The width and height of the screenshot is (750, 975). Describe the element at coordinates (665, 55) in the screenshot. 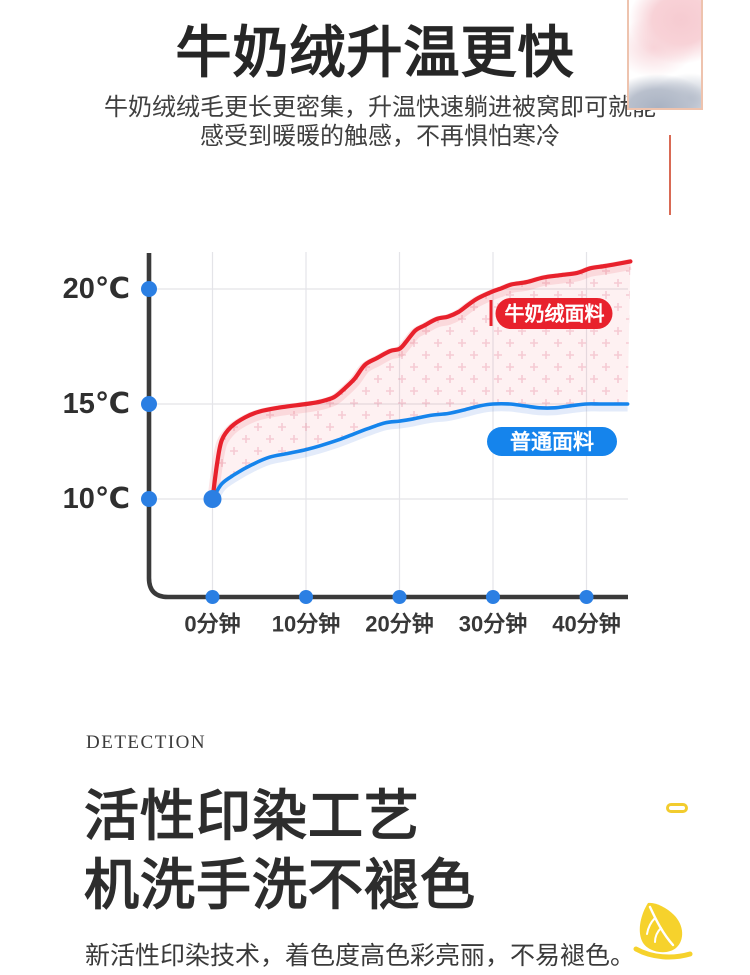

I see `watercolor-decor-image` at that location.